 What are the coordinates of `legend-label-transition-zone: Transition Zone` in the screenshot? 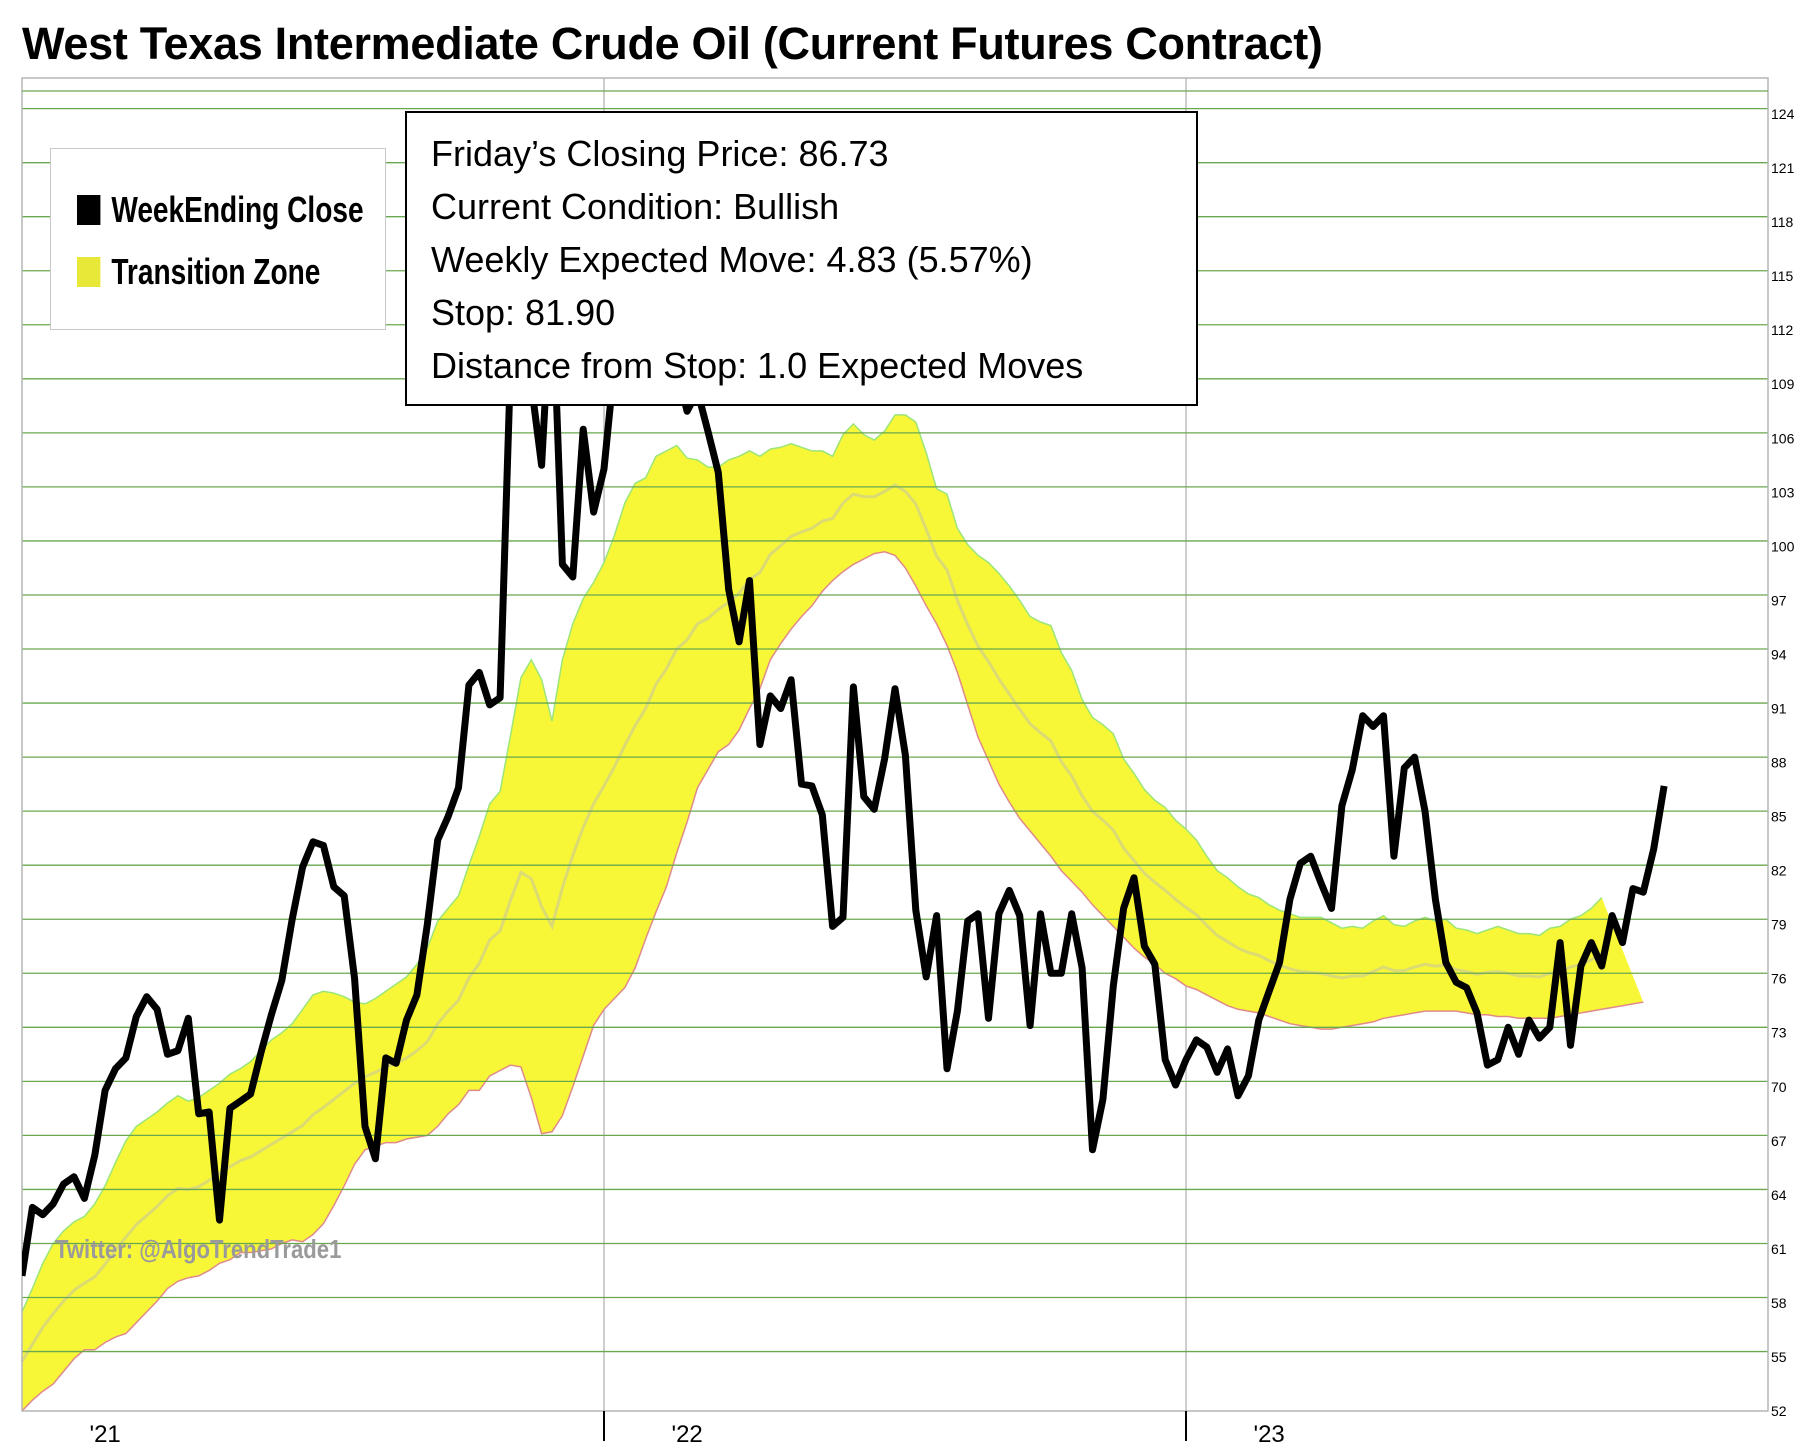 It's located at (216, 271).